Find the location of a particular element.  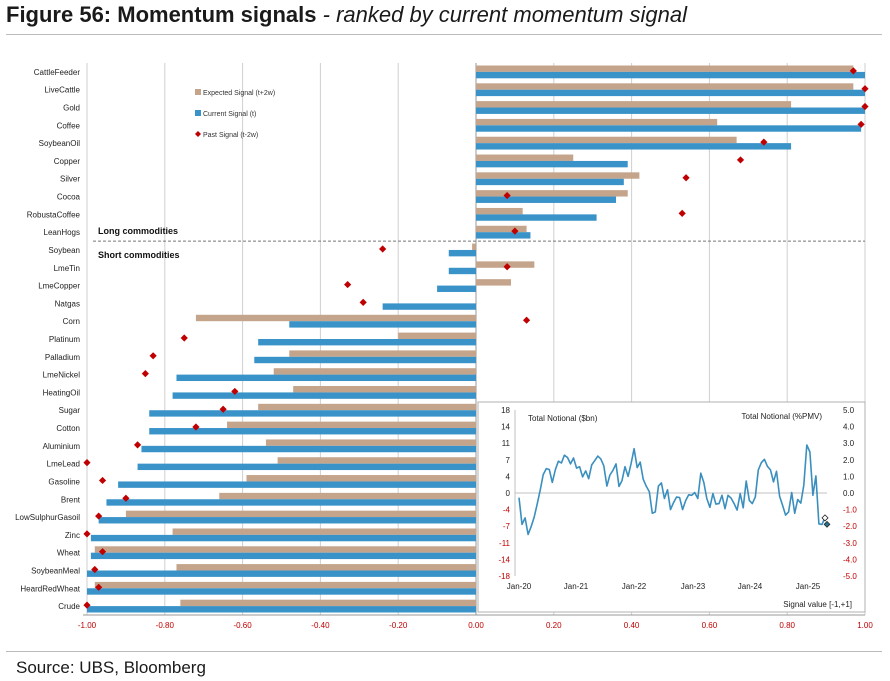

category-label: HeatingOil is located at coordinates (62, 392).